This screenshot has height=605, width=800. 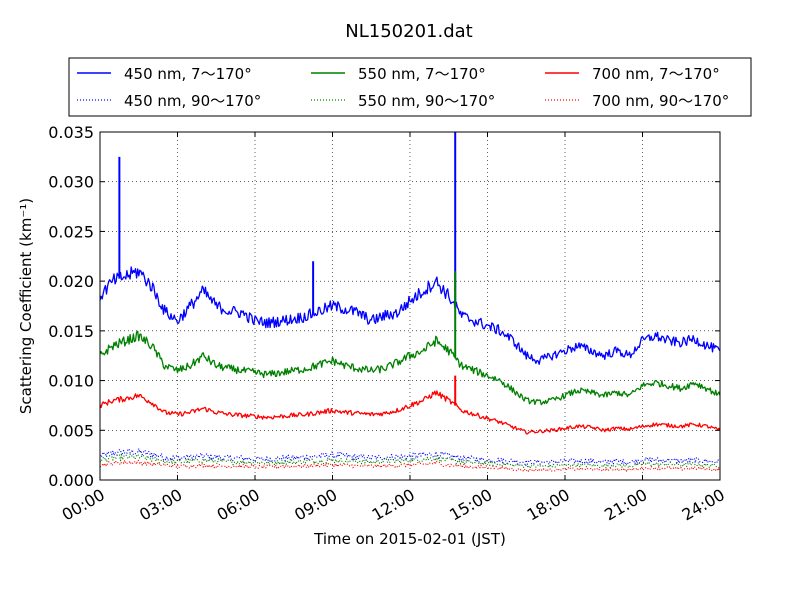 What do you see at coordinates (71, 480) in the screenshot?
I see `y-tick-label: 0.000` at bounding box center [71, 480].